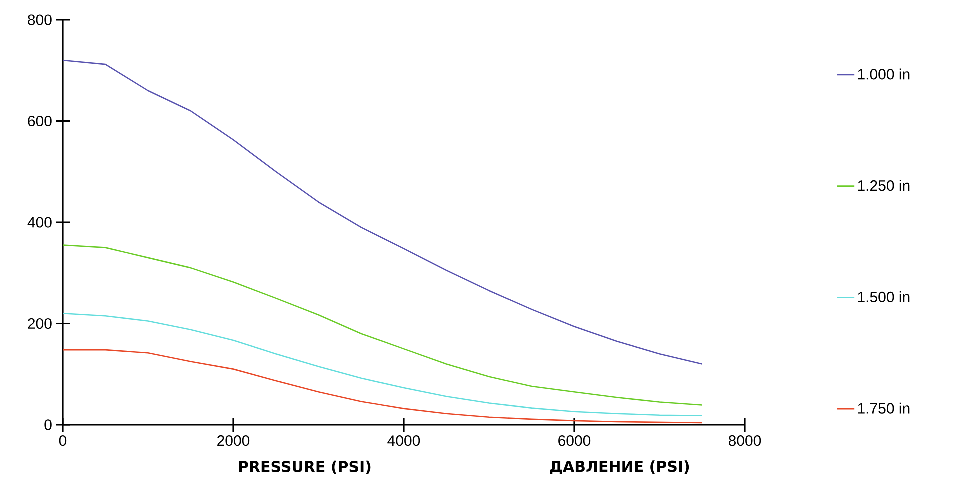 This screenshot has height=499, width=953. I want to click on legend-label: 1.000 in, so click(884, 74).